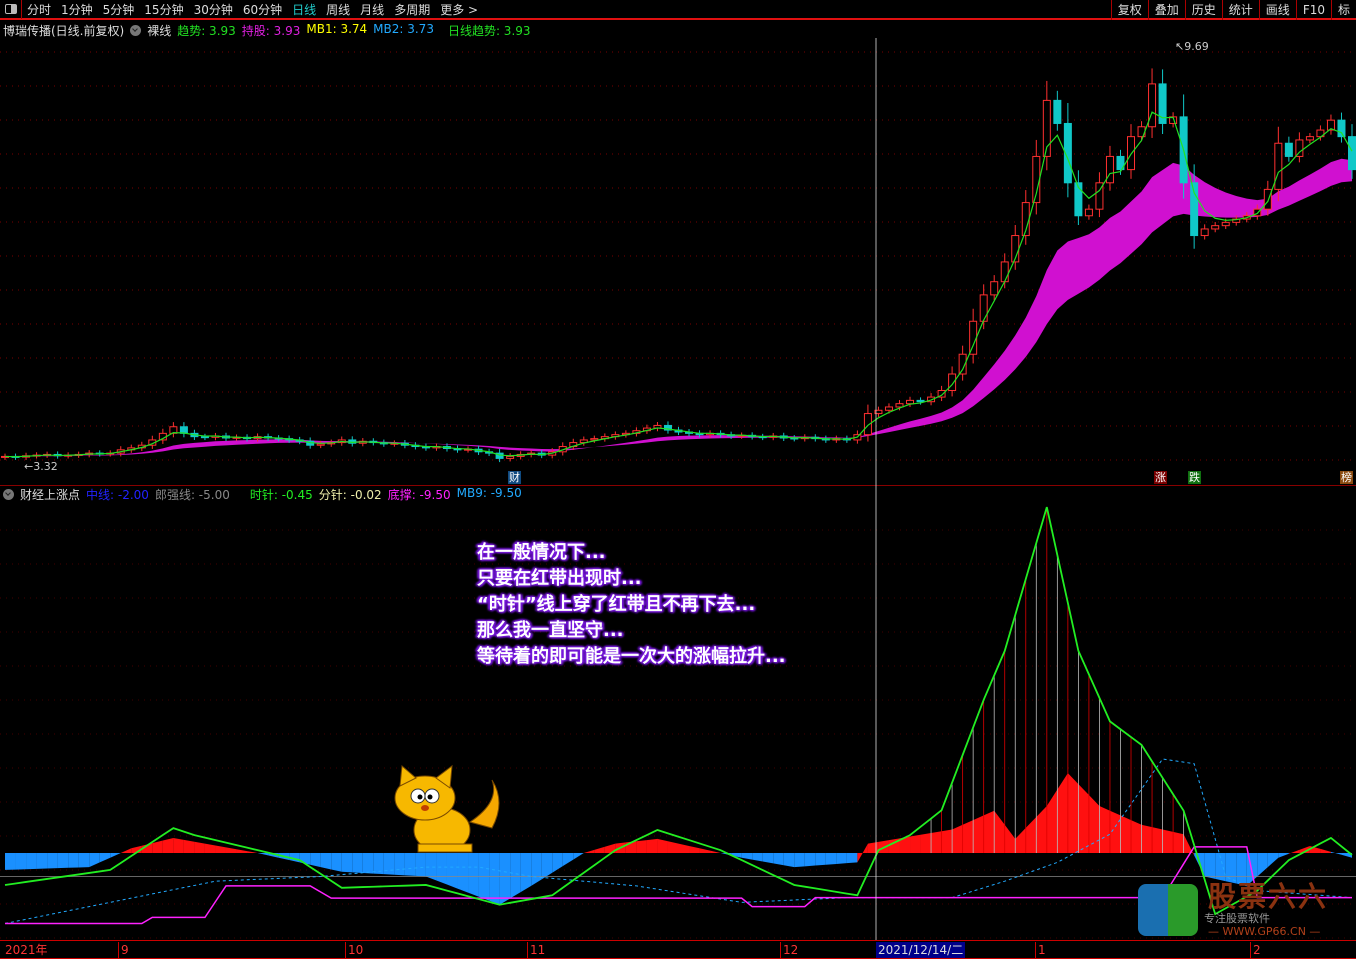 This screenshot has height=959, width=1356. What do you see at coordinates (1343, 10) in the screenshot?
I see `toolbar-button: 标` at bounding box center [1343, 10].